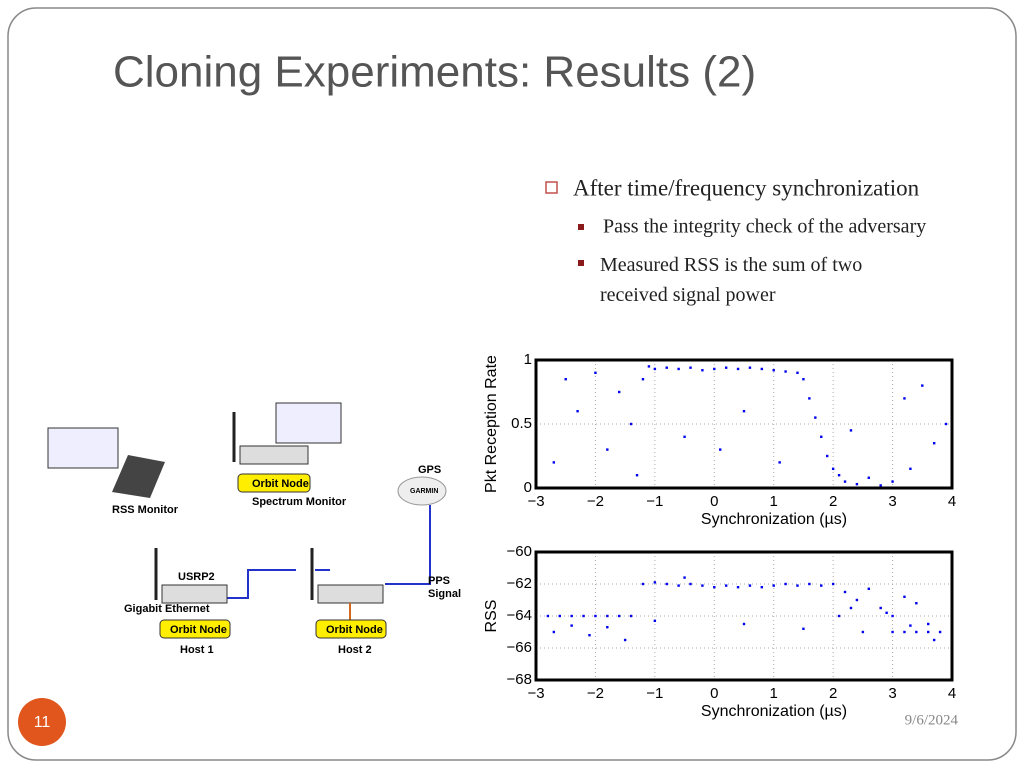  Describe the element at coordinates (519, 551) in the screenshot. I see `y-tick-label: −60` at that location.